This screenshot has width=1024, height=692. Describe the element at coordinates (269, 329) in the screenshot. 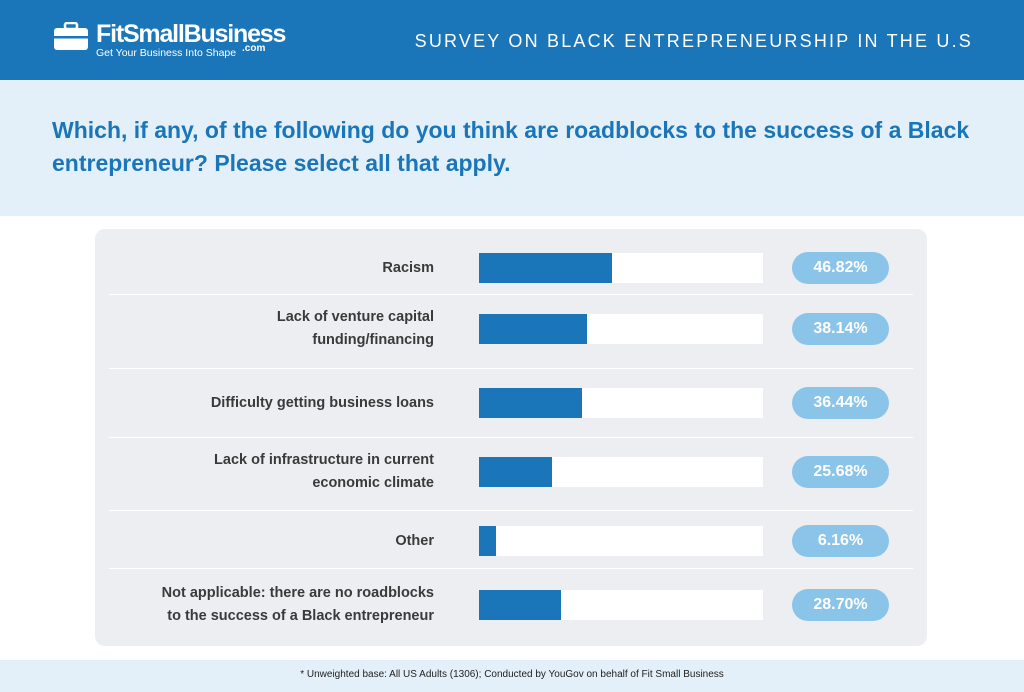

I see `category-label: Lack of venture capital funding/financing` at that location.